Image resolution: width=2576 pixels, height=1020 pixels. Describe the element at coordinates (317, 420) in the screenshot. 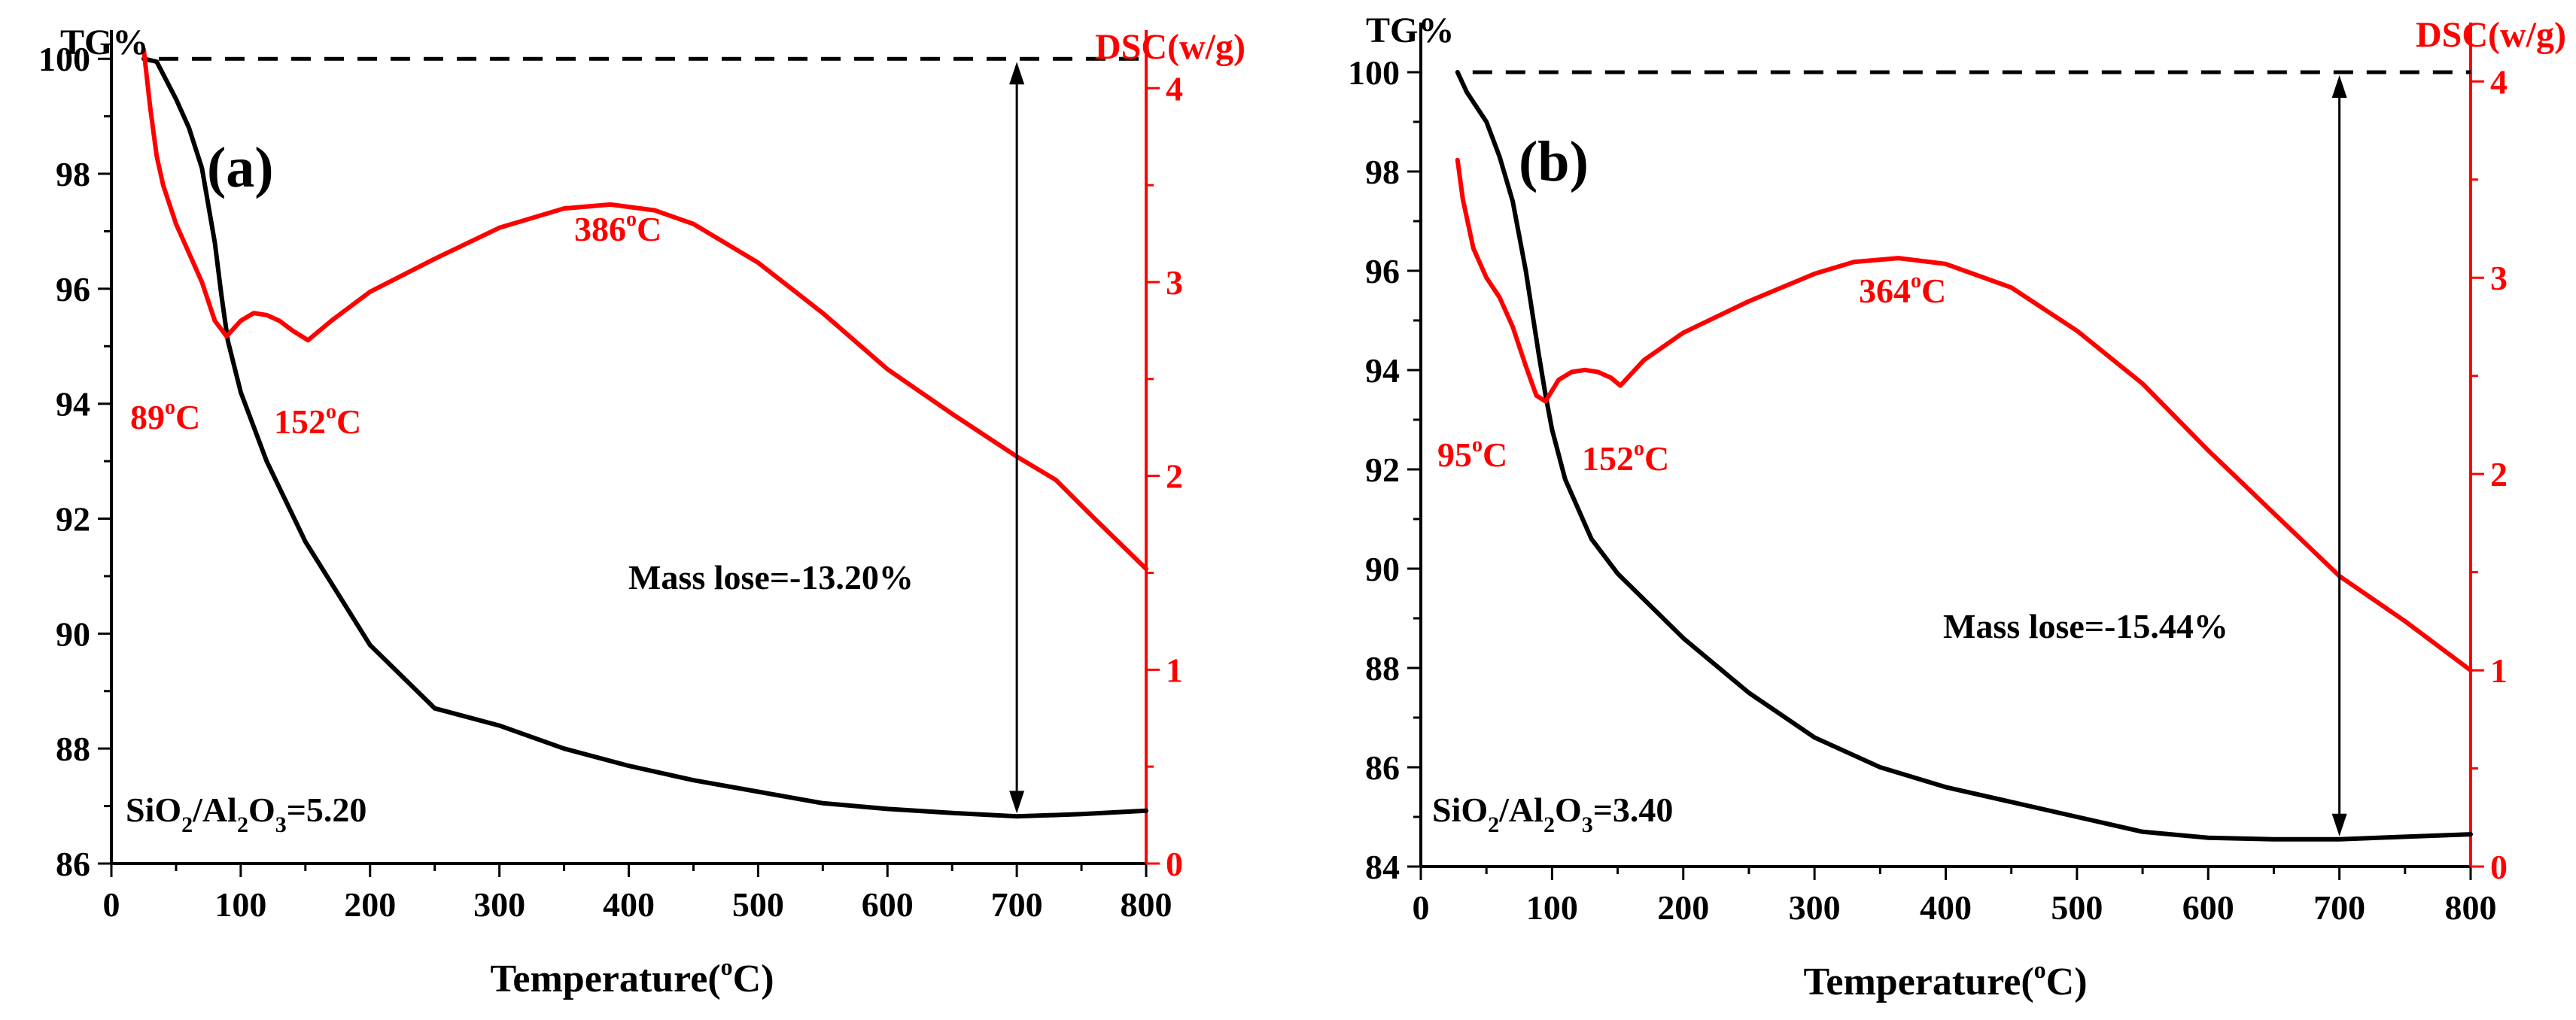

I see `panel-a-peak-152-label: 152oC` at that location.